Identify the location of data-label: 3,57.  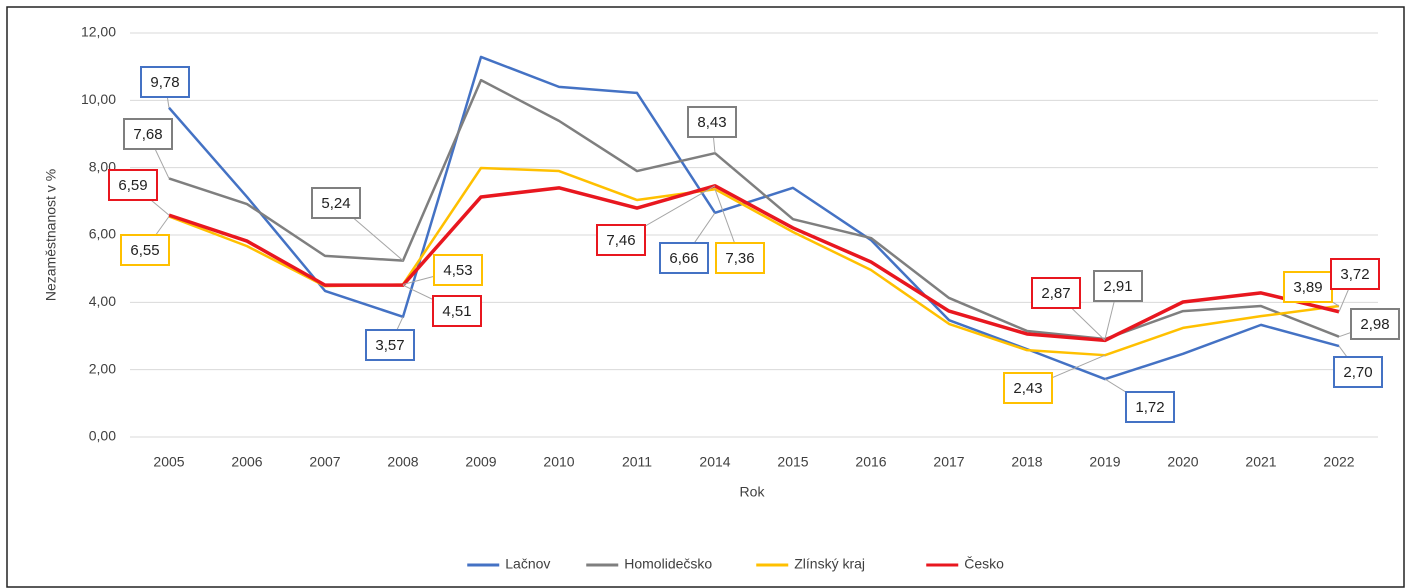
(389, 345).